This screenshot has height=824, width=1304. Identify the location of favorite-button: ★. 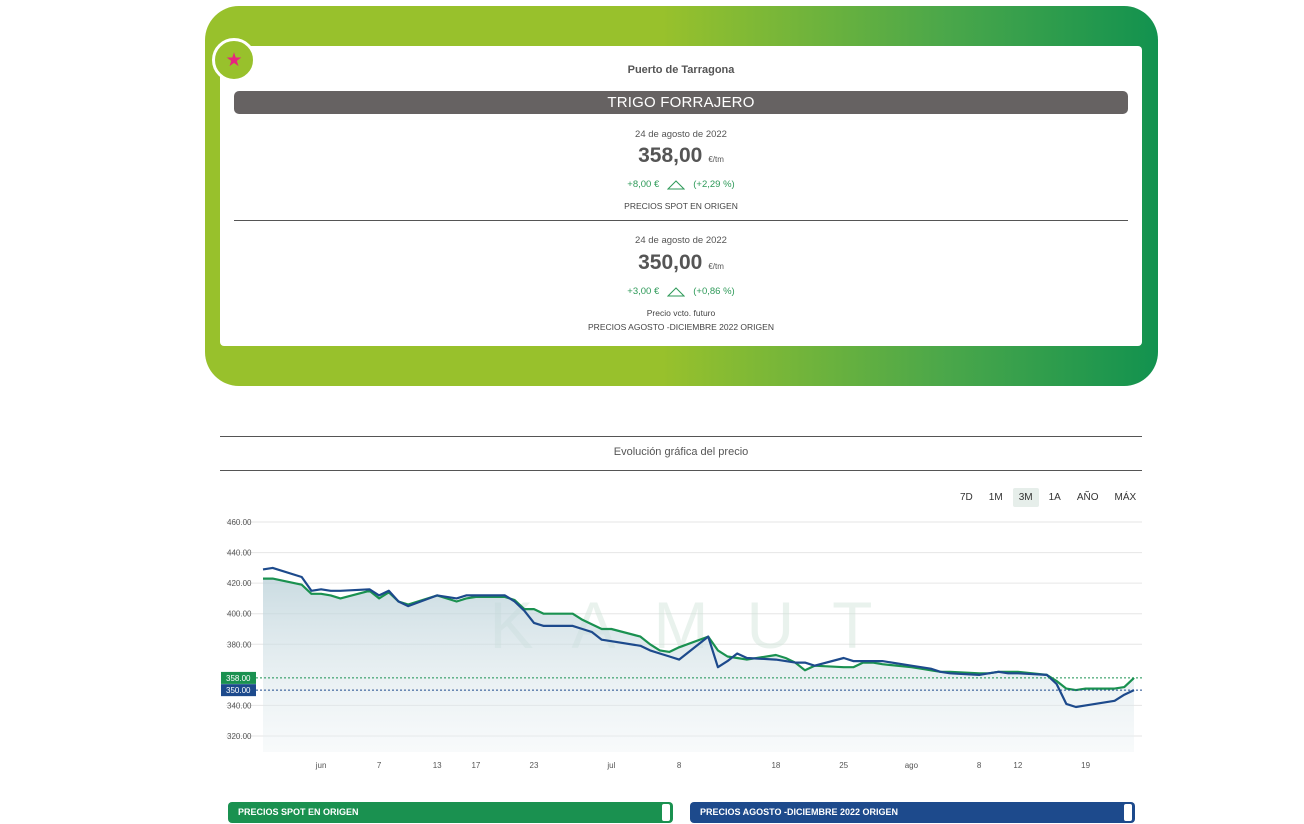
(234, 60).